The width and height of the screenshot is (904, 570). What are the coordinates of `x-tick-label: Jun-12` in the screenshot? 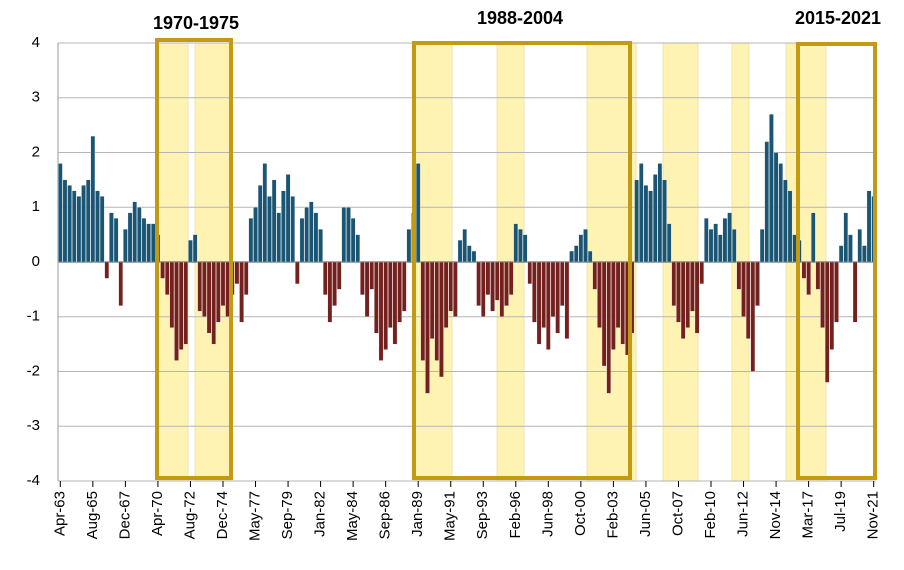 It's located at (743, 514).